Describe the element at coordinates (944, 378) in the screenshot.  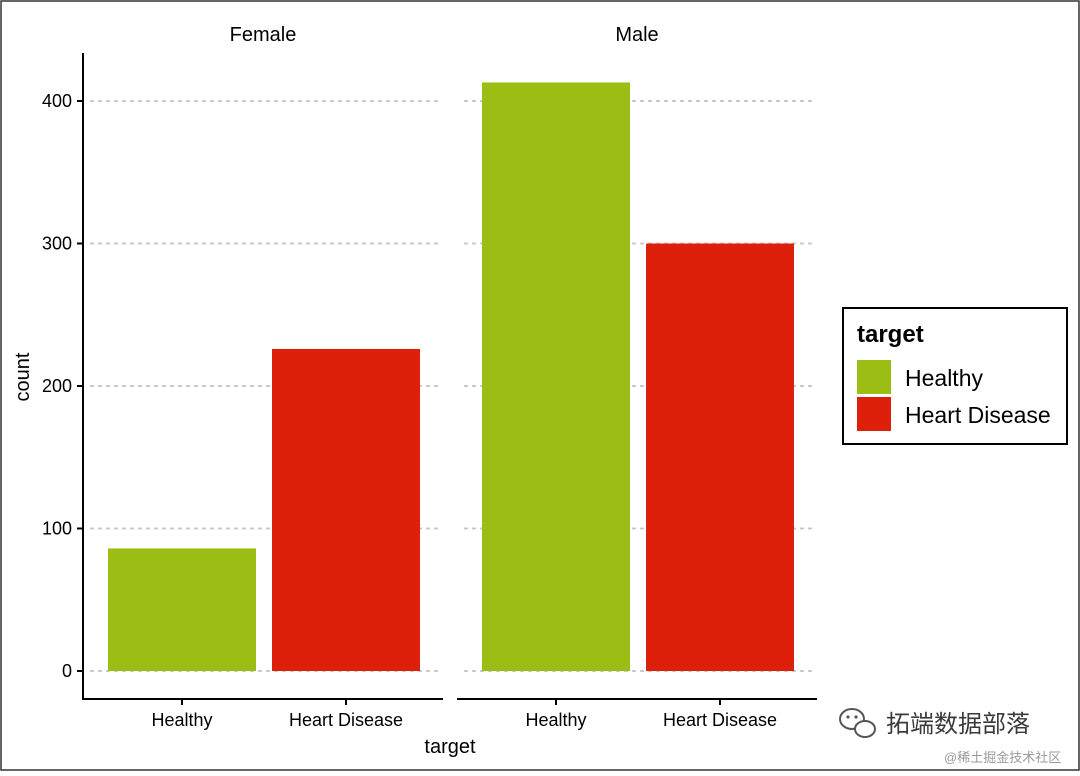
I see `legend-label-healthy: Healthy` at that location.